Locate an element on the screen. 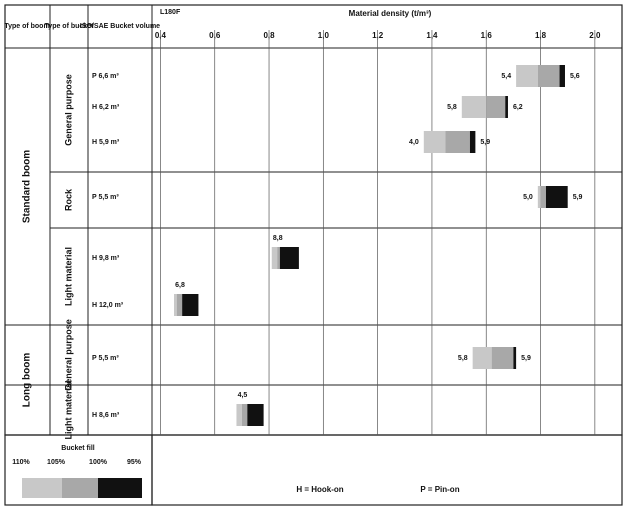 This screenshot has height=508, width=627. boom-label: Standard boom is located at coordinates (27, 186).